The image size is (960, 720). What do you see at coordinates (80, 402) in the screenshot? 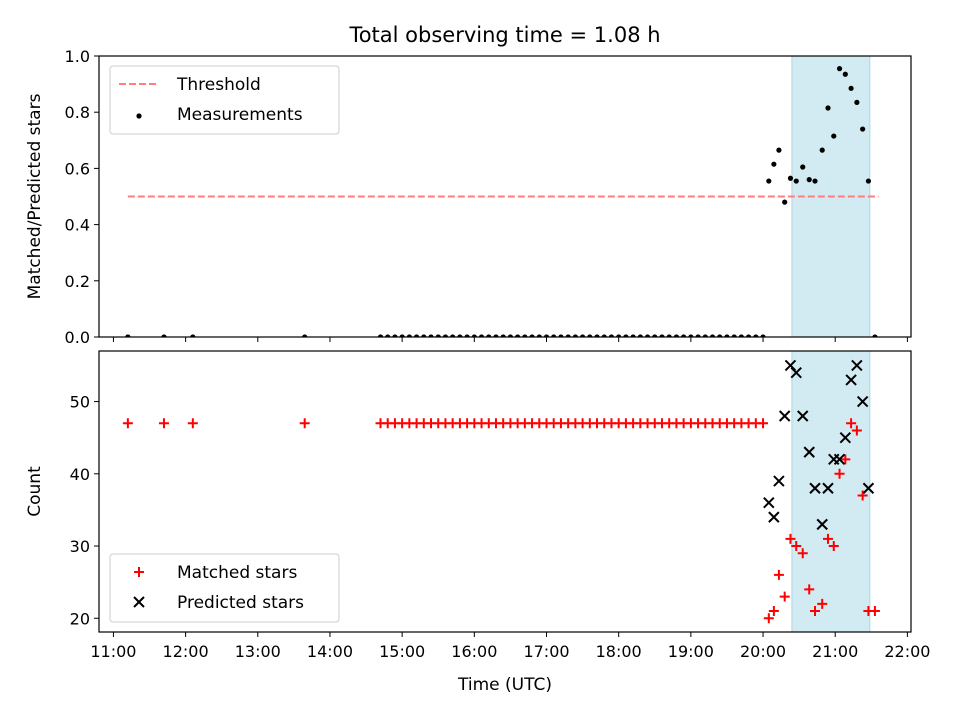
I see `y-tick-label: 50` at bounding box center [80, 402].